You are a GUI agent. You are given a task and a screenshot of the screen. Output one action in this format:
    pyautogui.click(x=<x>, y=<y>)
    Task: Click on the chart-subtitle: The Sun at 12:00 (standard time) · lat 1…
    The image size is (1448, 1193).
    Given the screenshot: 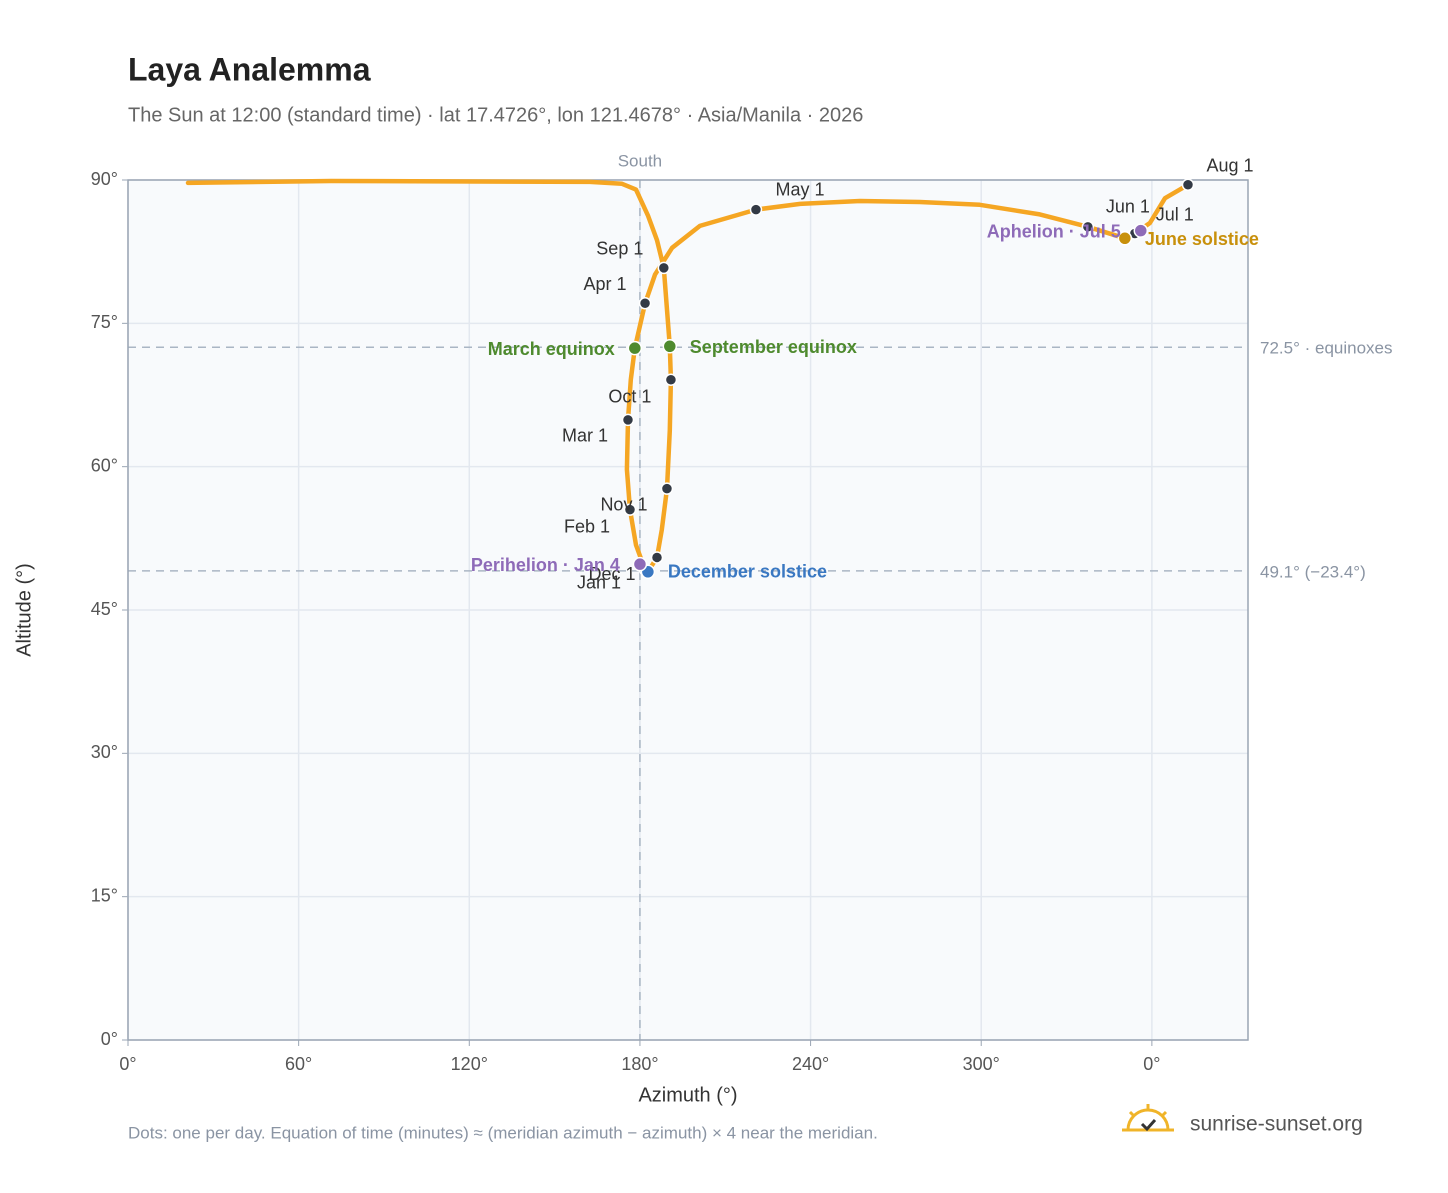 What is the action you would take?
    pyautogui.click(x=495, y=115)
    